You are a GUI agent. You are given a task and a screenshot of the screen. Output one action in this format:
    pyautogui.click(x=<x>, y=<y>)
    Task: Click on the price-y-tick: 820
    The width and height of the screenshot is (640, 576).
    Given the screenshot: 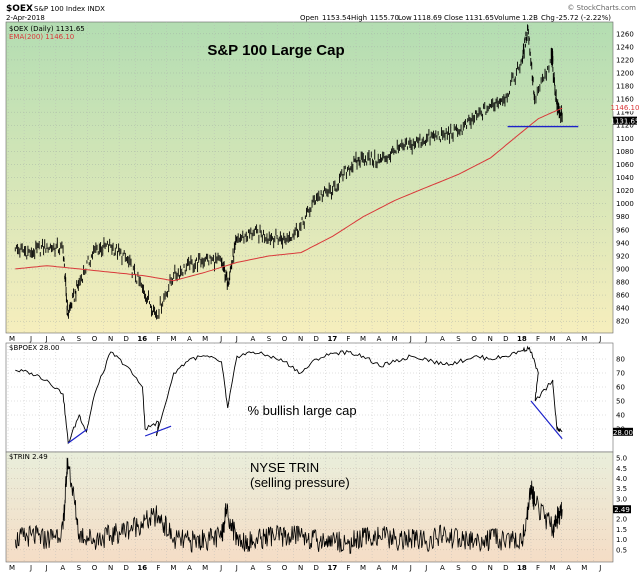 What is the action you would take?
    pyautogui.click(x=622, y=322)
    